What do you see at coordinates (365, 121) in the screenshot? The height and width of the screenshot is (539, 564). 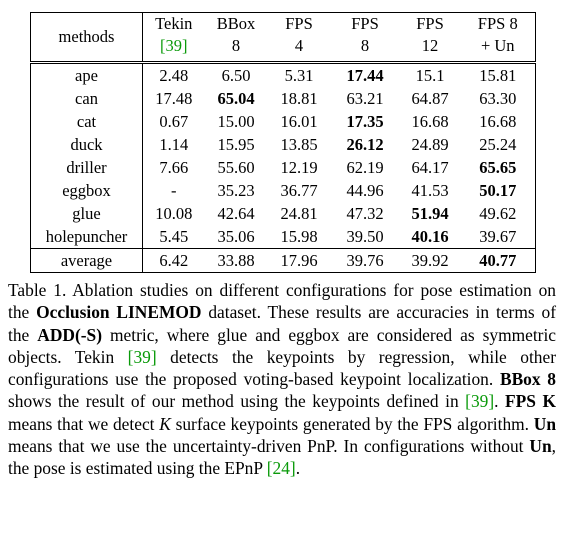 I see `value-cell: 17.35` at bounding box center [365, 121].